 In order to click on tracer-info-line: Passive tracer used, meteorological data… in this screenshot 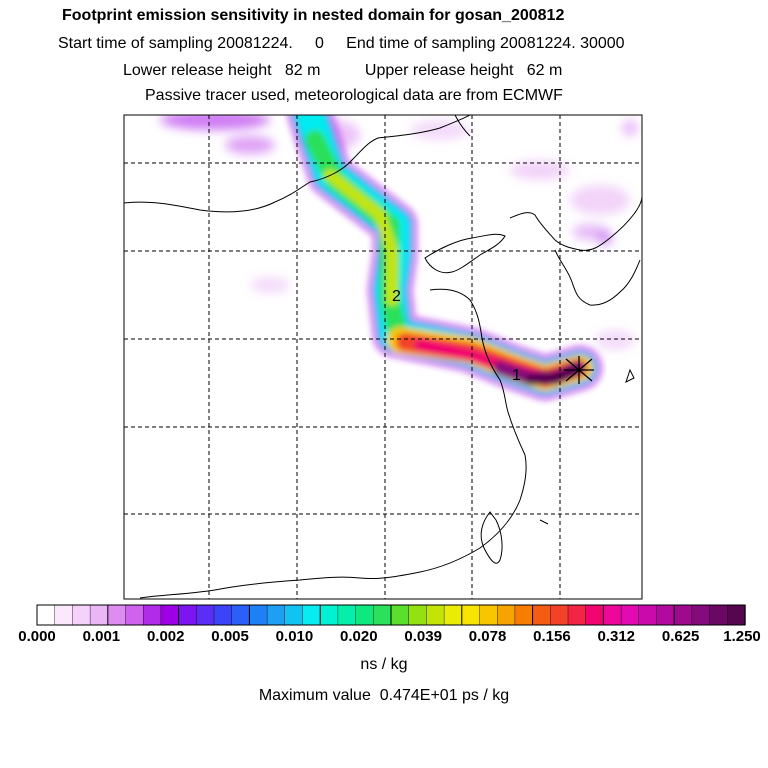, I will do `click(354, 95)`.